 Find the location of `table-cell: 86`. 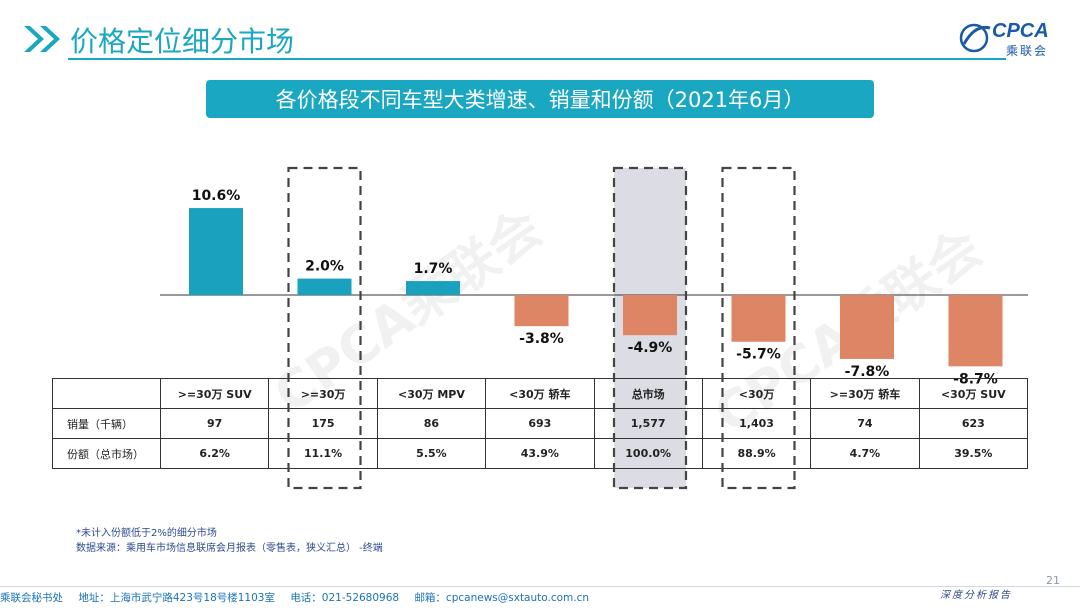

table-cell: 86 is located at coordinates (431, 423).